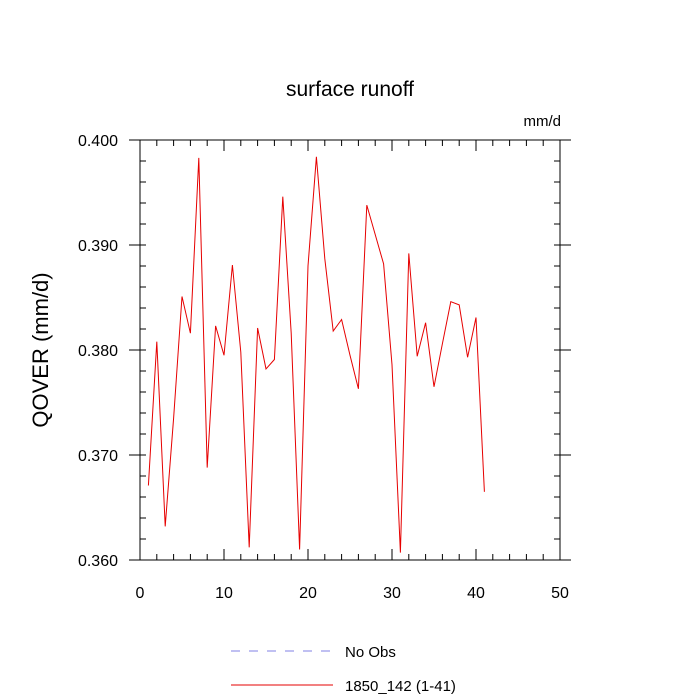 This screenshot has width=700, height=700. What do you see at coordinates (308, 593) in the screenshot?
I see `x-tick-label: 20` at bounding box center [308, 593].